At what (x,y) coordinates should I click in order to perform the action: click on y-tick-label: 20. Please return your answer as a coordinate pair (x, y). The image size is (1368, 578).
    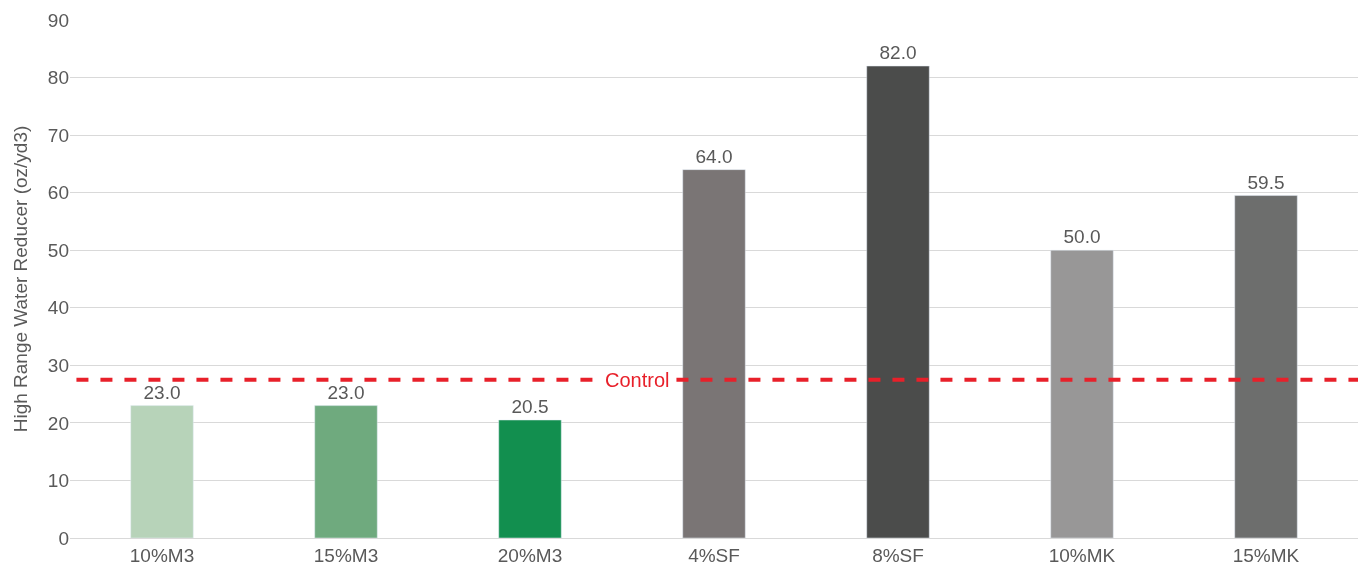
    Looking at the image, I should click on (58, 423).